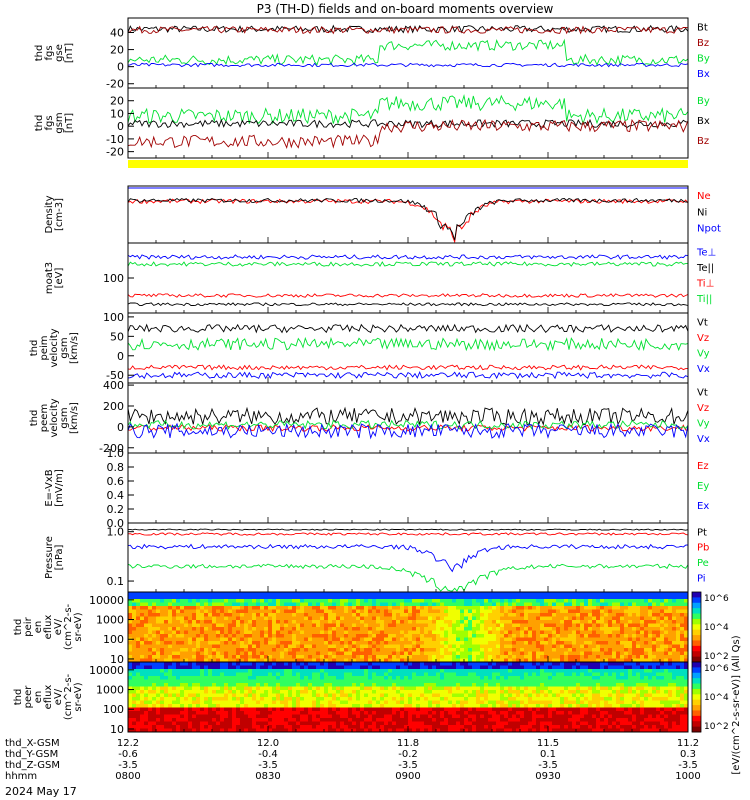 The width and height of the screenshot is (750, 800). I want to click on legend-Ni: Ni, so click(702, 212).